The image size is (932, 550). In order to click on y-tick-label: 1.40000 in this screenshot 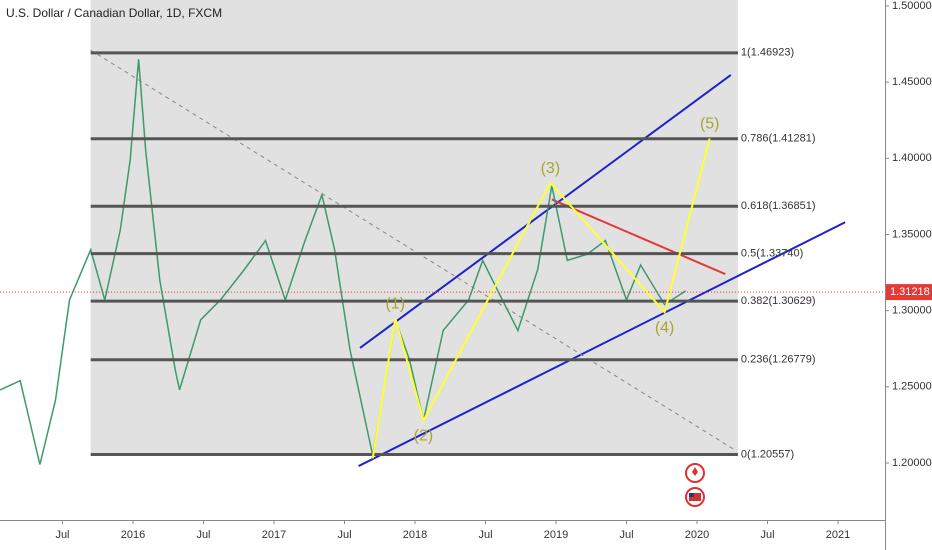, I will do `click(912, 158)`.